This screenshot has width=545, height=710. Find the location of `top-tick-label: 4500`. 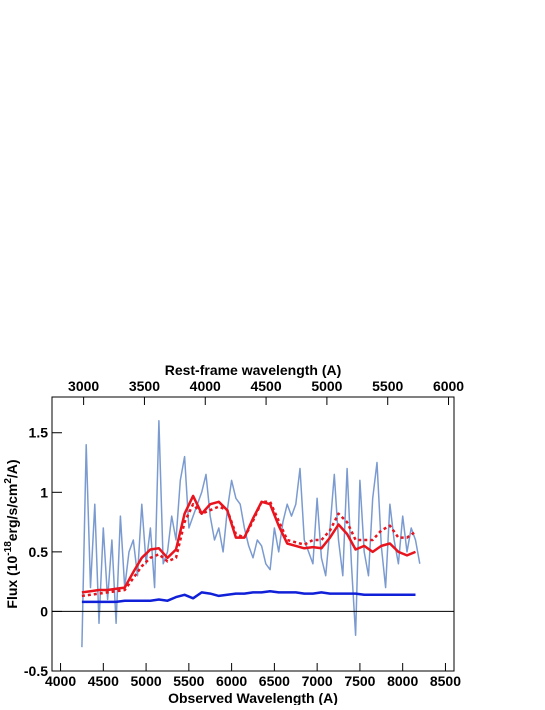

top-tick-label: 4500 is located at coordinates (265, 386).